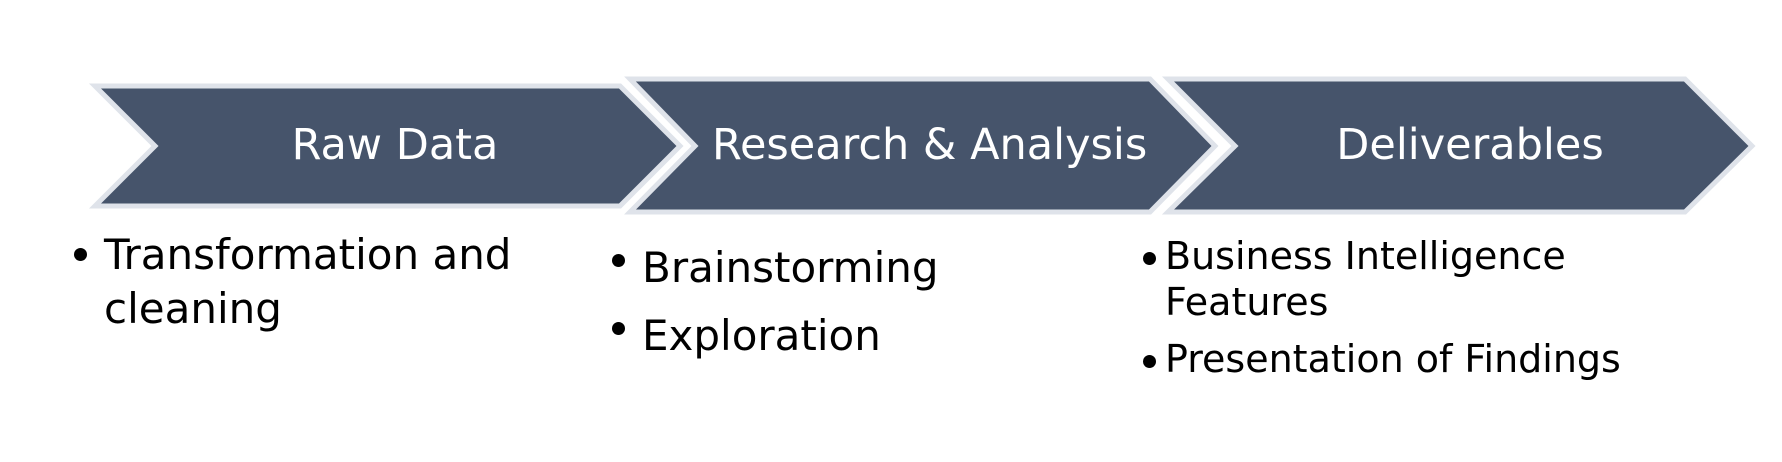 Image resolution: width=1782 pixels, height=462 pixels. I want to click on step-label-deliverables: Deliverables, so click(1470, 145).